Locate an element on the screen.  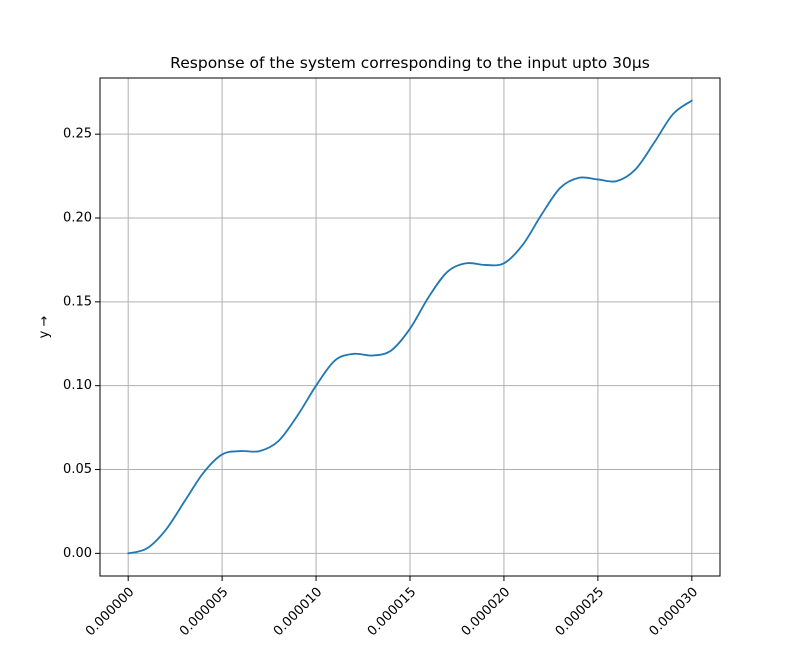
y-tick-label: 0.20 is located at coordinates (77, 218).